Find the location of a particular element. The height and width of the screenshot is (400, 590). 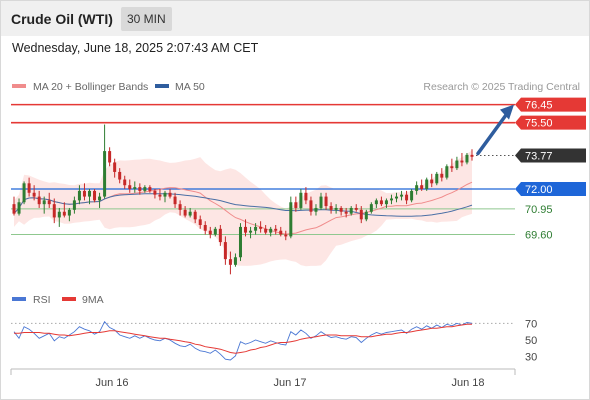

rsi-tick-label: 30 is located at coordinates (531, 358).